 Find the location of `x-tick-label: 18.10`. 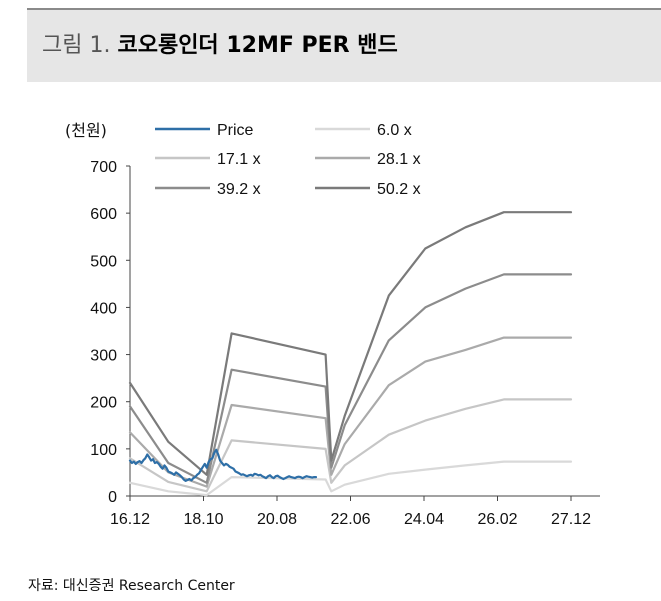

x-tick-label: 18.10 is located at coordinates (203, 519).